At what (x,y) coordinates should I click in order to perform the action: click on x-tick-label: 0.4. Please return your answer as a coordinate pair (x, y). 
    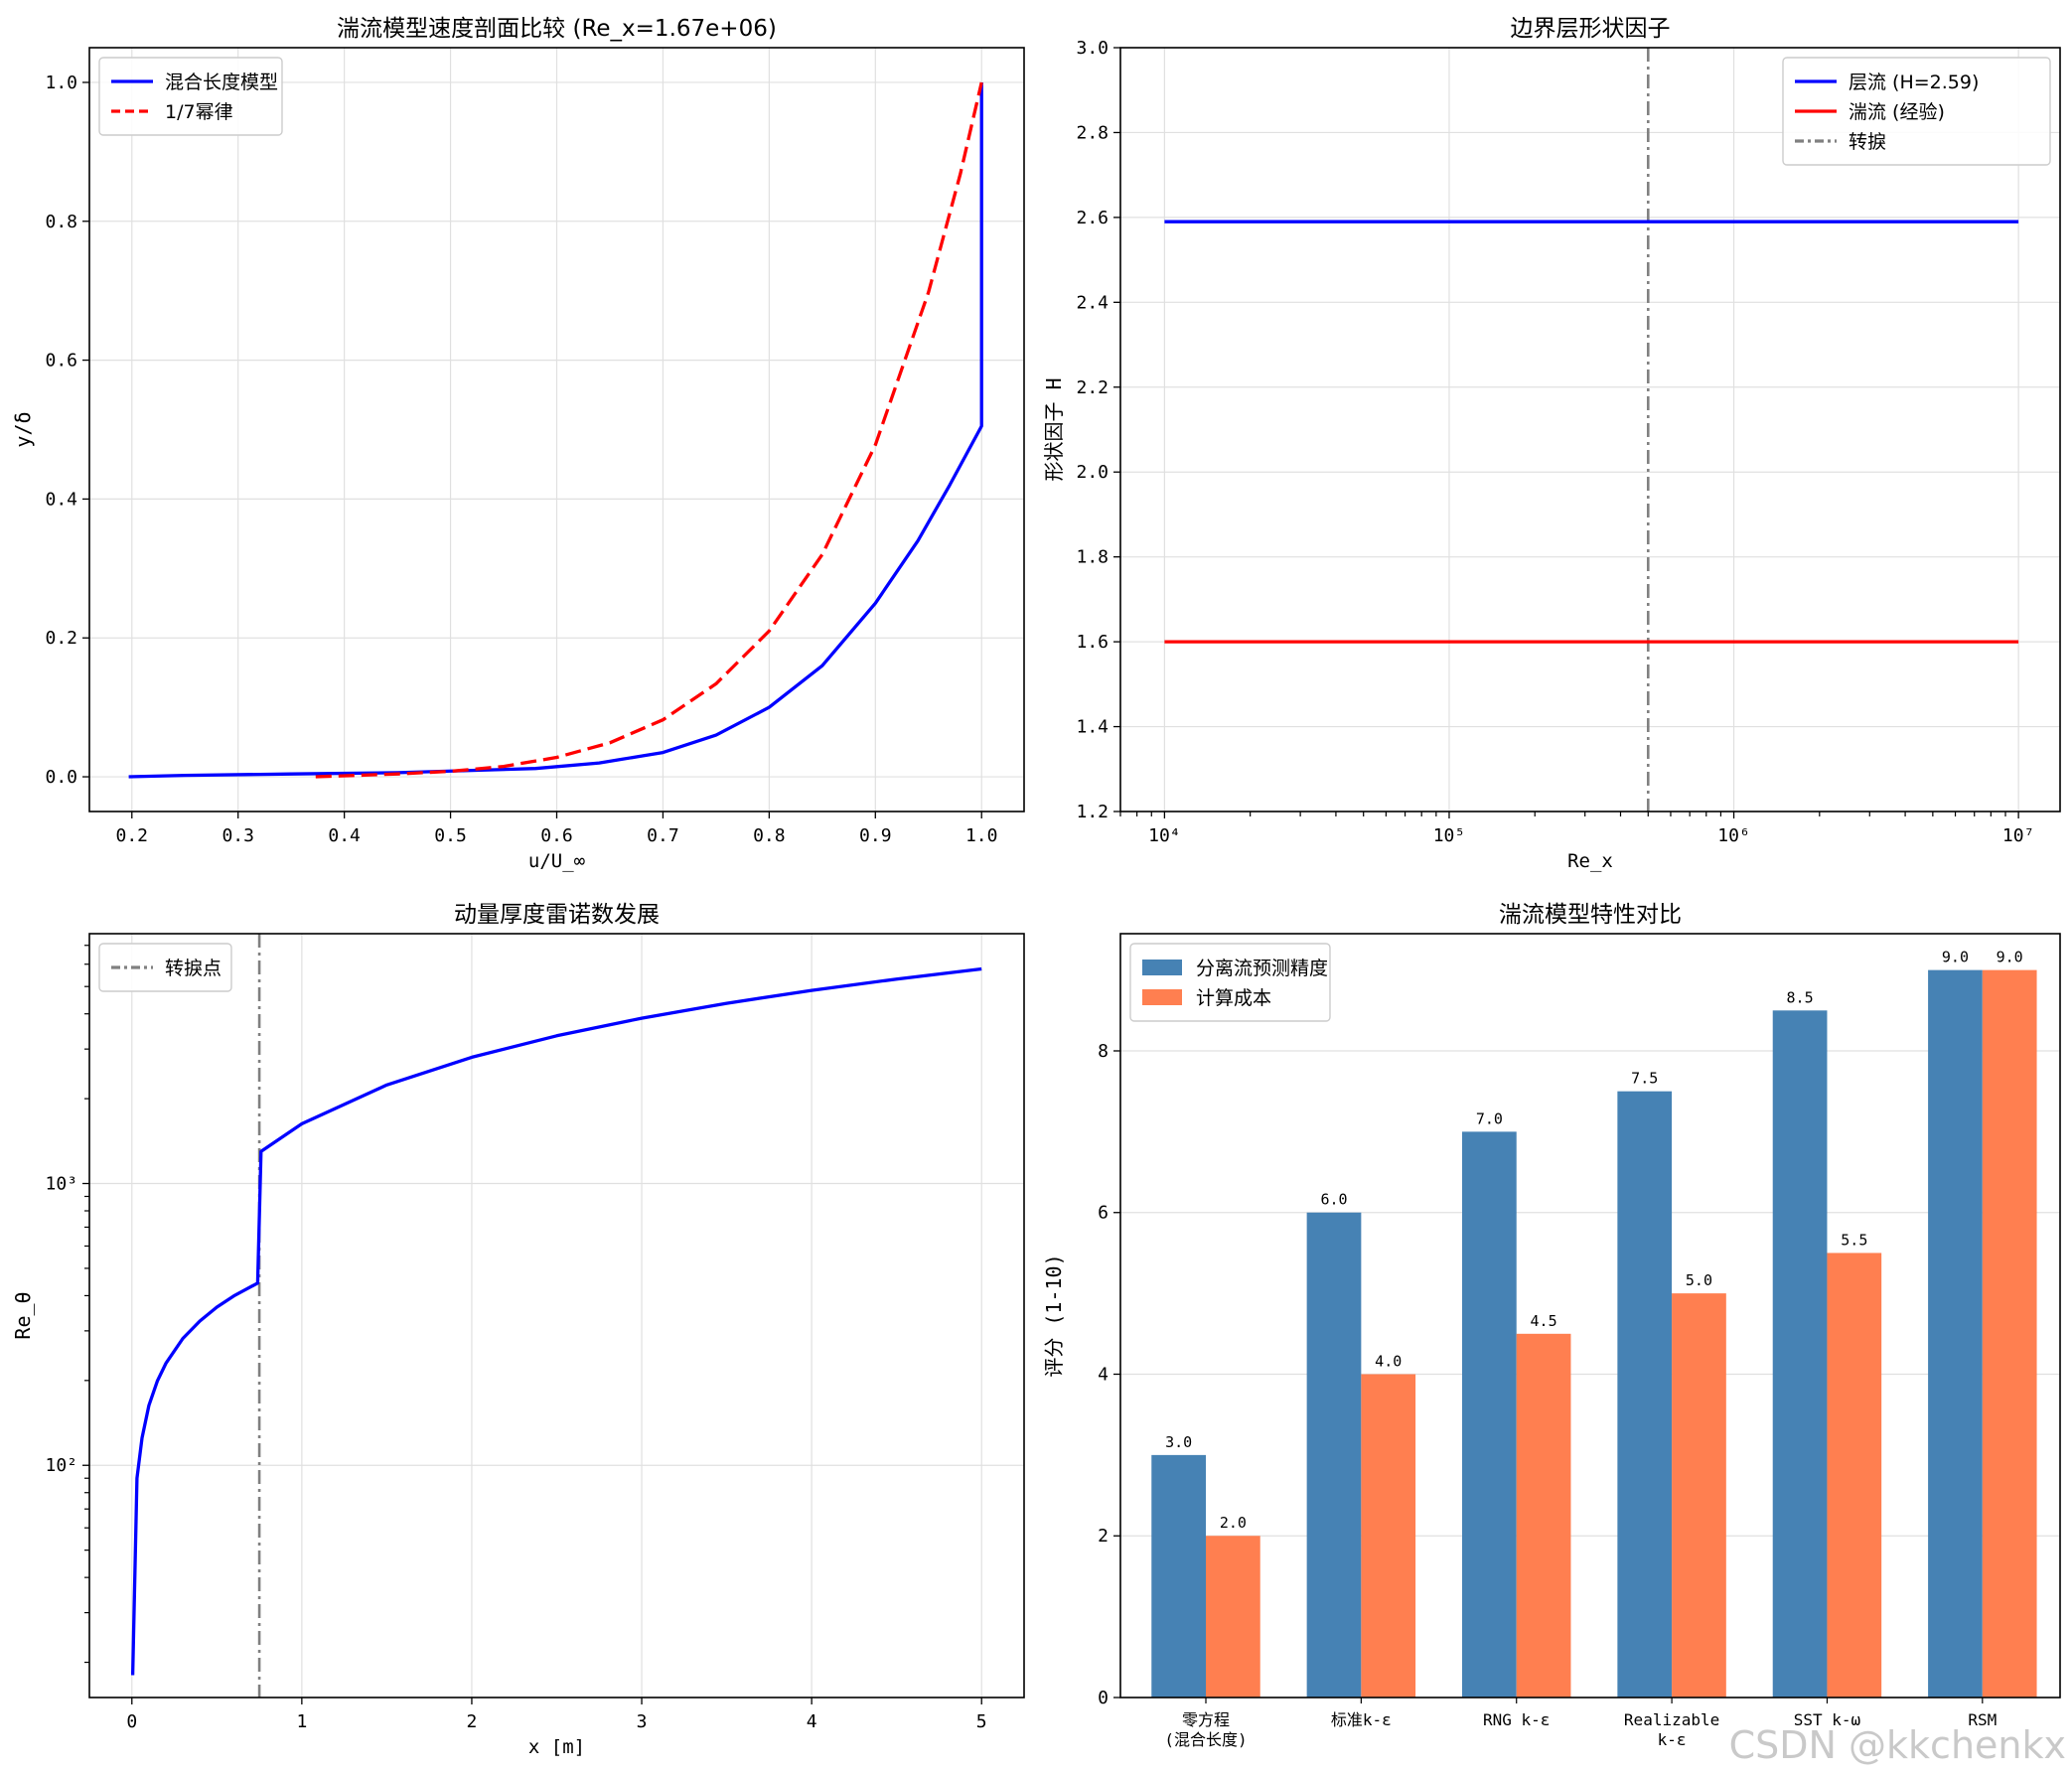
    Looking at the image, I should click on (344, 835).